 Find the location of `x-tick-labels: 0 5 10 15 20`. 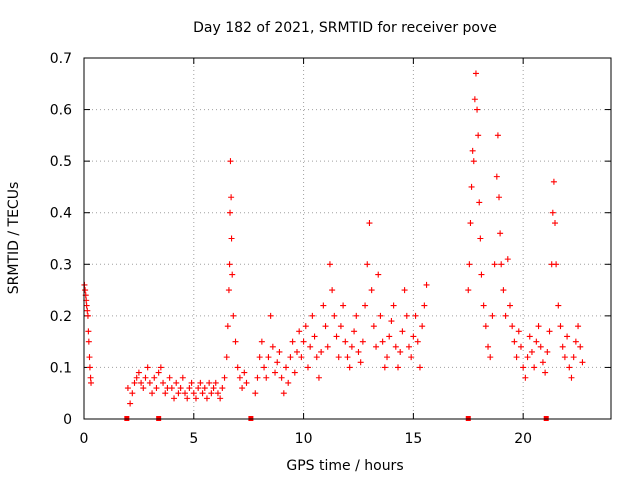

x-tick-labels: 0 5 10 15 20 is located at coordinates (306, 439).